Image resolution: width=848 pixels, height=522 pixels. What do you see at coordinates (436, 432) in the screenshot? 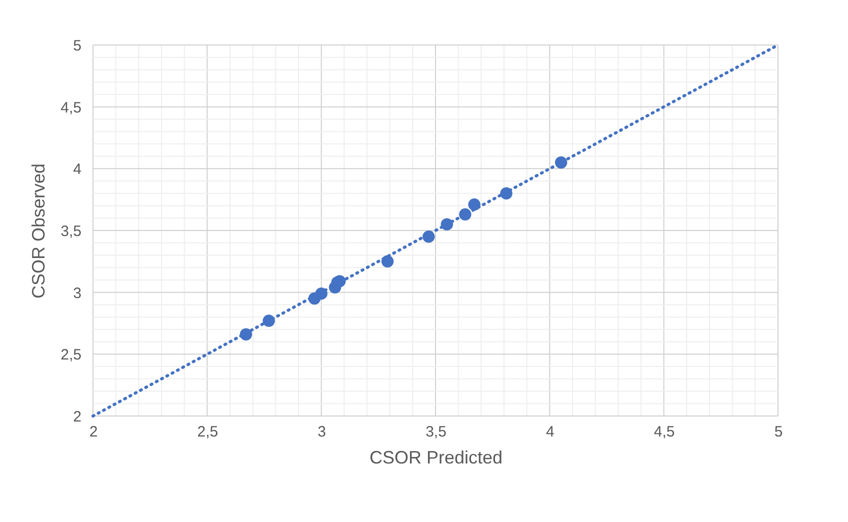
I see `x-tick-label: 3,5` at bounding box center [436, 432].